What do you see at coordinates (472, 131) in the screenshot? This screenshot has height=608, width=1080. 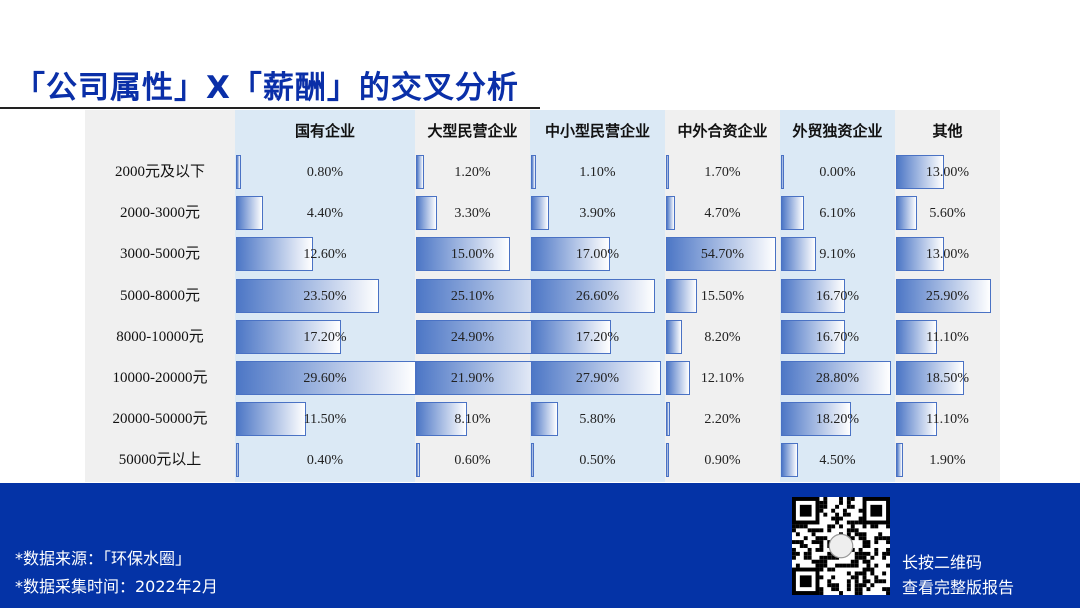 I see `column-header: 大型民营企业` at bounding box center [472, 131].